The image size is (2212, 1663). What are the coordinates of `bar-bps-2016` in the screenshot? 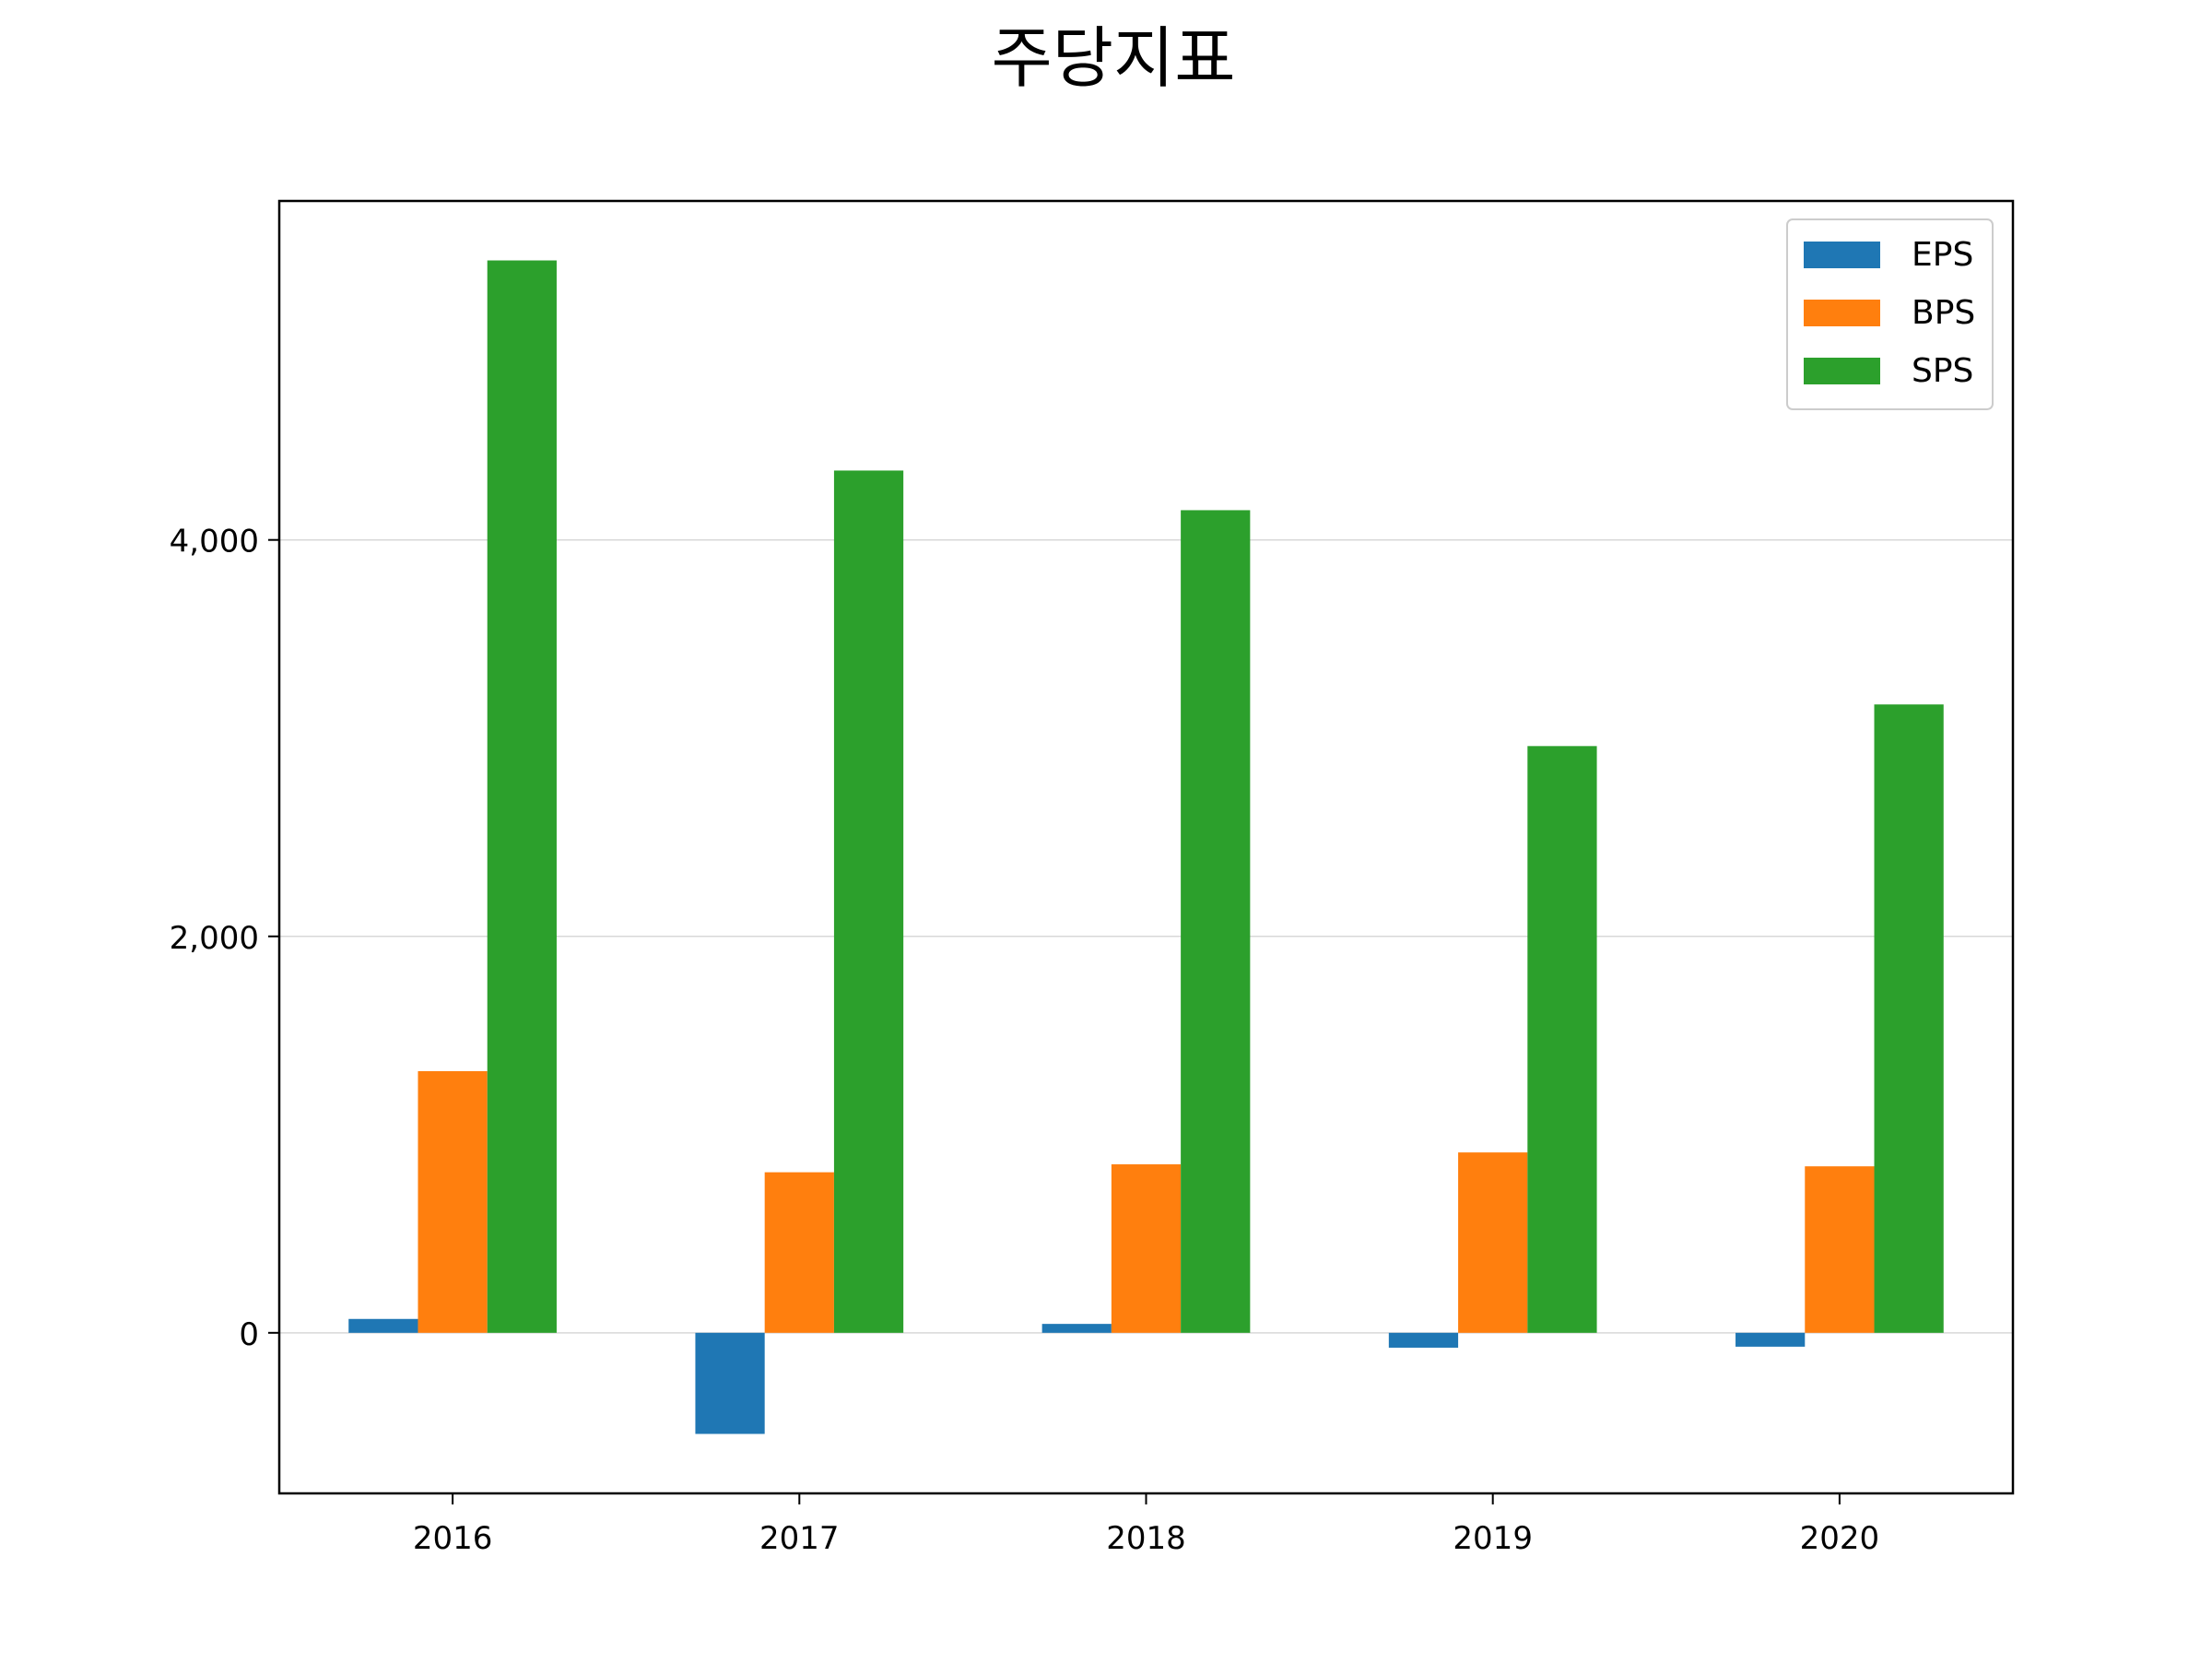 It's located at (453, 1201).